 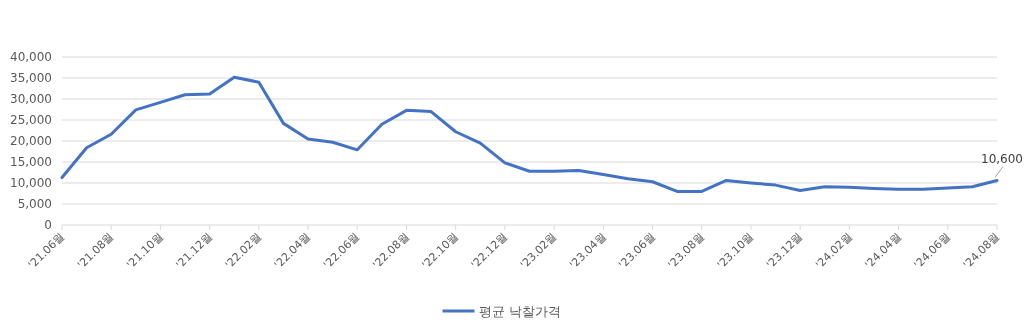 I want to click on y-tick-label: 30,000, so click(x=31, y=99).